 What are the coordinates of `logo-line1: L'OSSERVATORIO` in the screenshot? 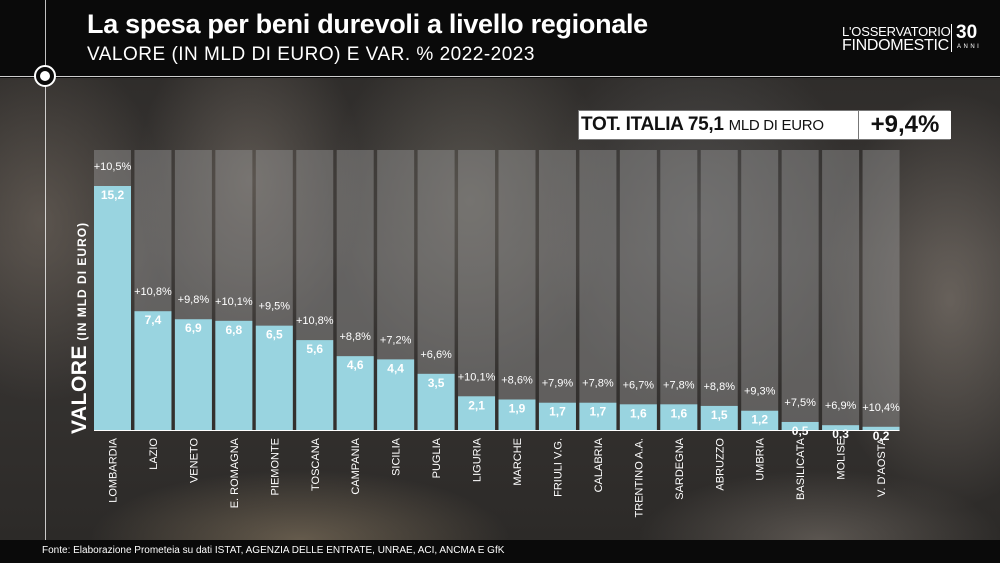 It's located at (896, 31).